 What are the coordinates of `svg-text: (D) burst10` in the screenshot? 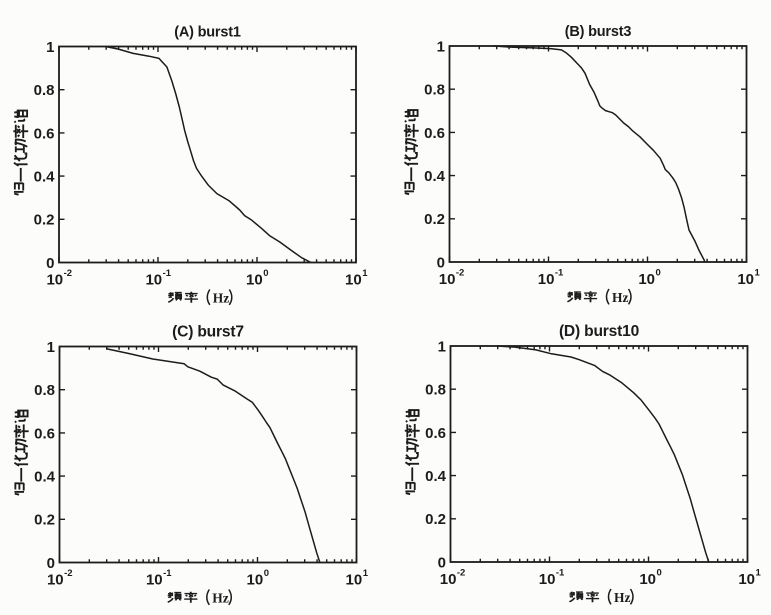 It's located at (599, 331).